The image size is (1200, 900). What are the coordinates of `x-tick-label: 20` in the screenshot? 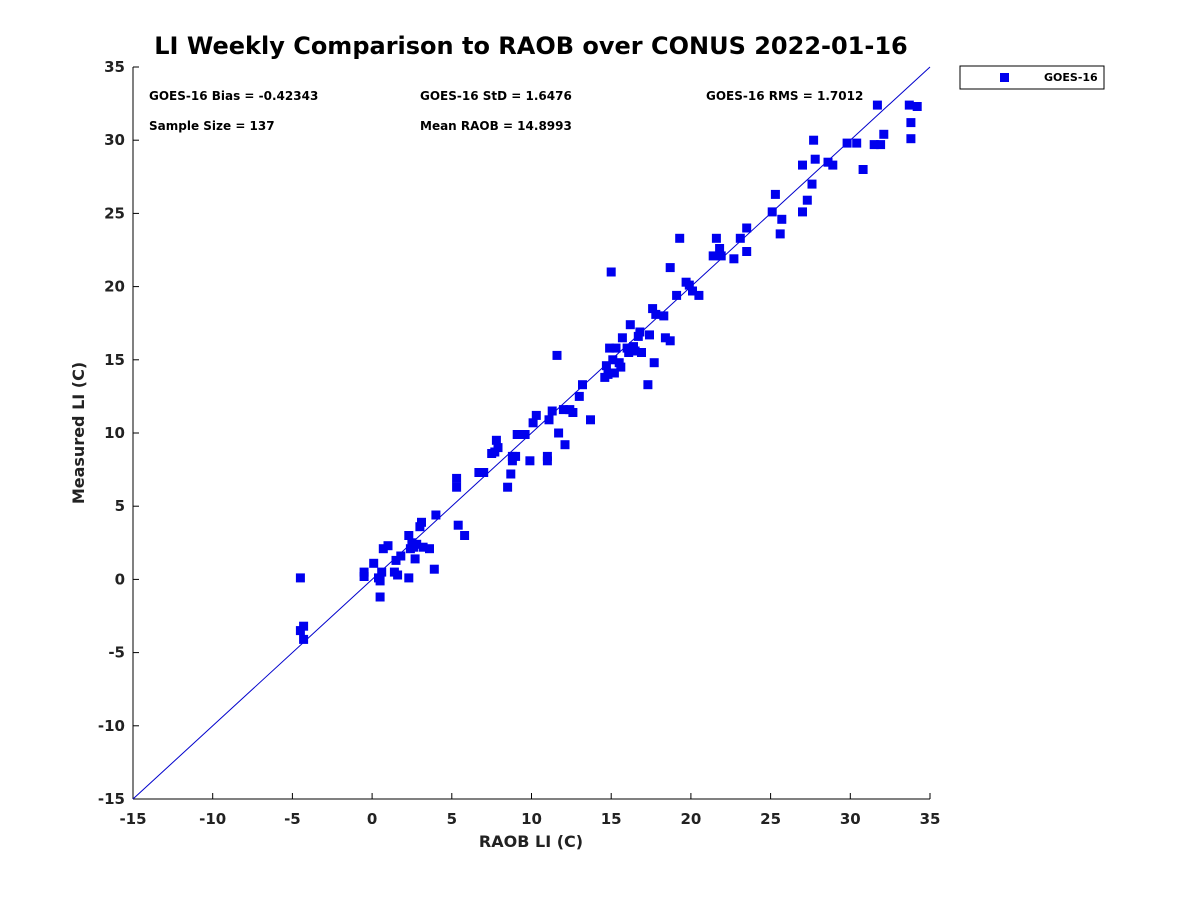 It's located at (690, 819).